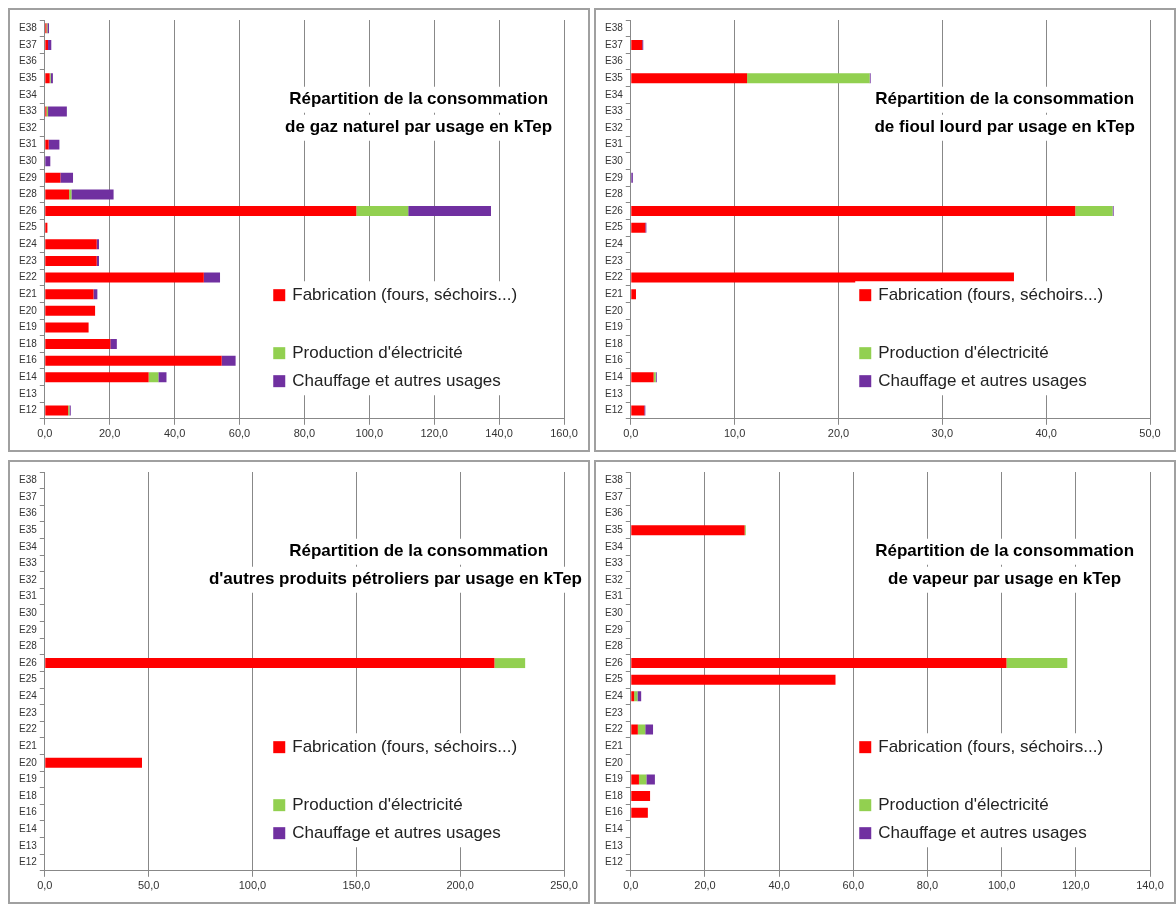  I want to click on x-tick-label: 50,0, so click(148, 885).